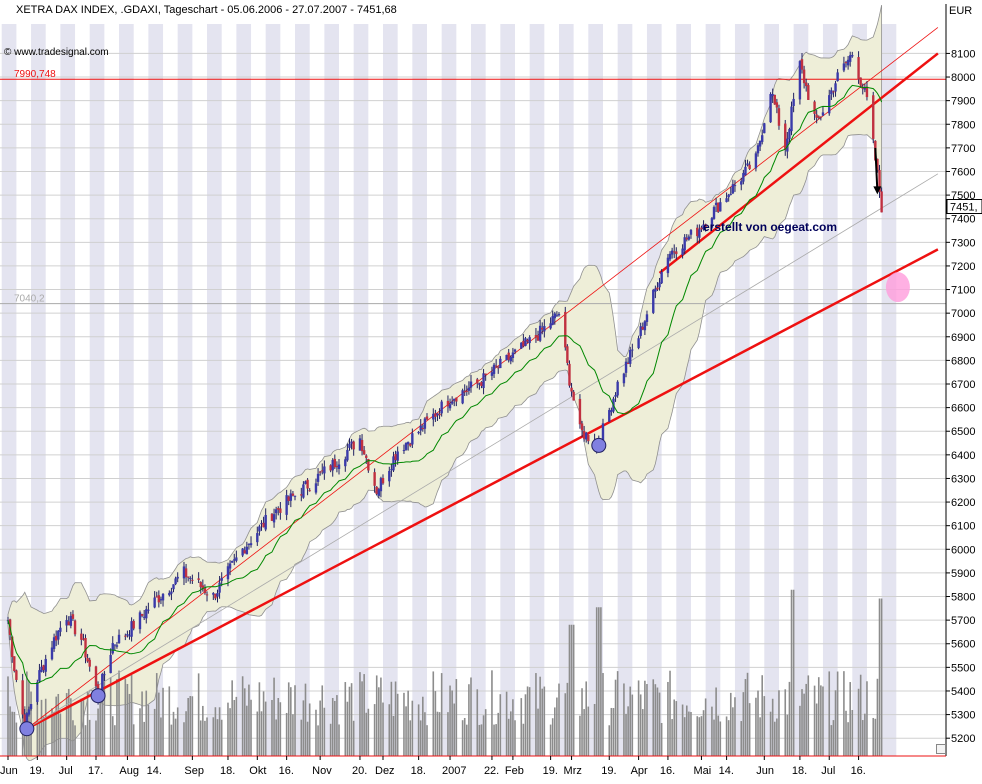 Image resolution: width=982 pixels, height=784 pixels. I want to click on y-tick-label: 6800, so click(963, 361).